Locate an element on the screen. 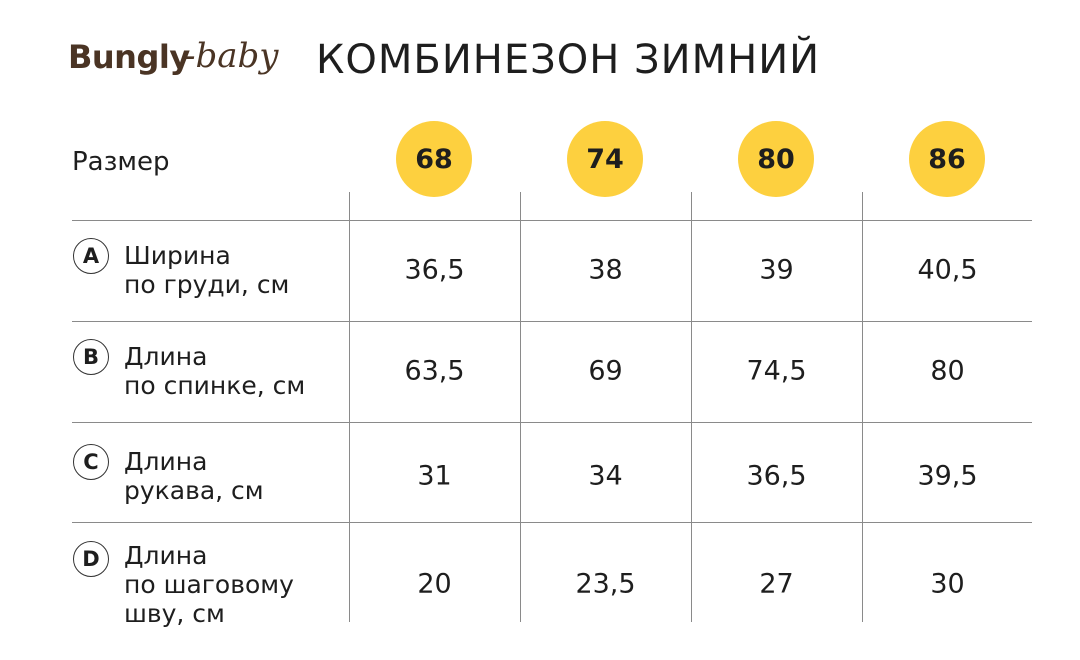  logo: Bungly is located at coordinates (129, 57).